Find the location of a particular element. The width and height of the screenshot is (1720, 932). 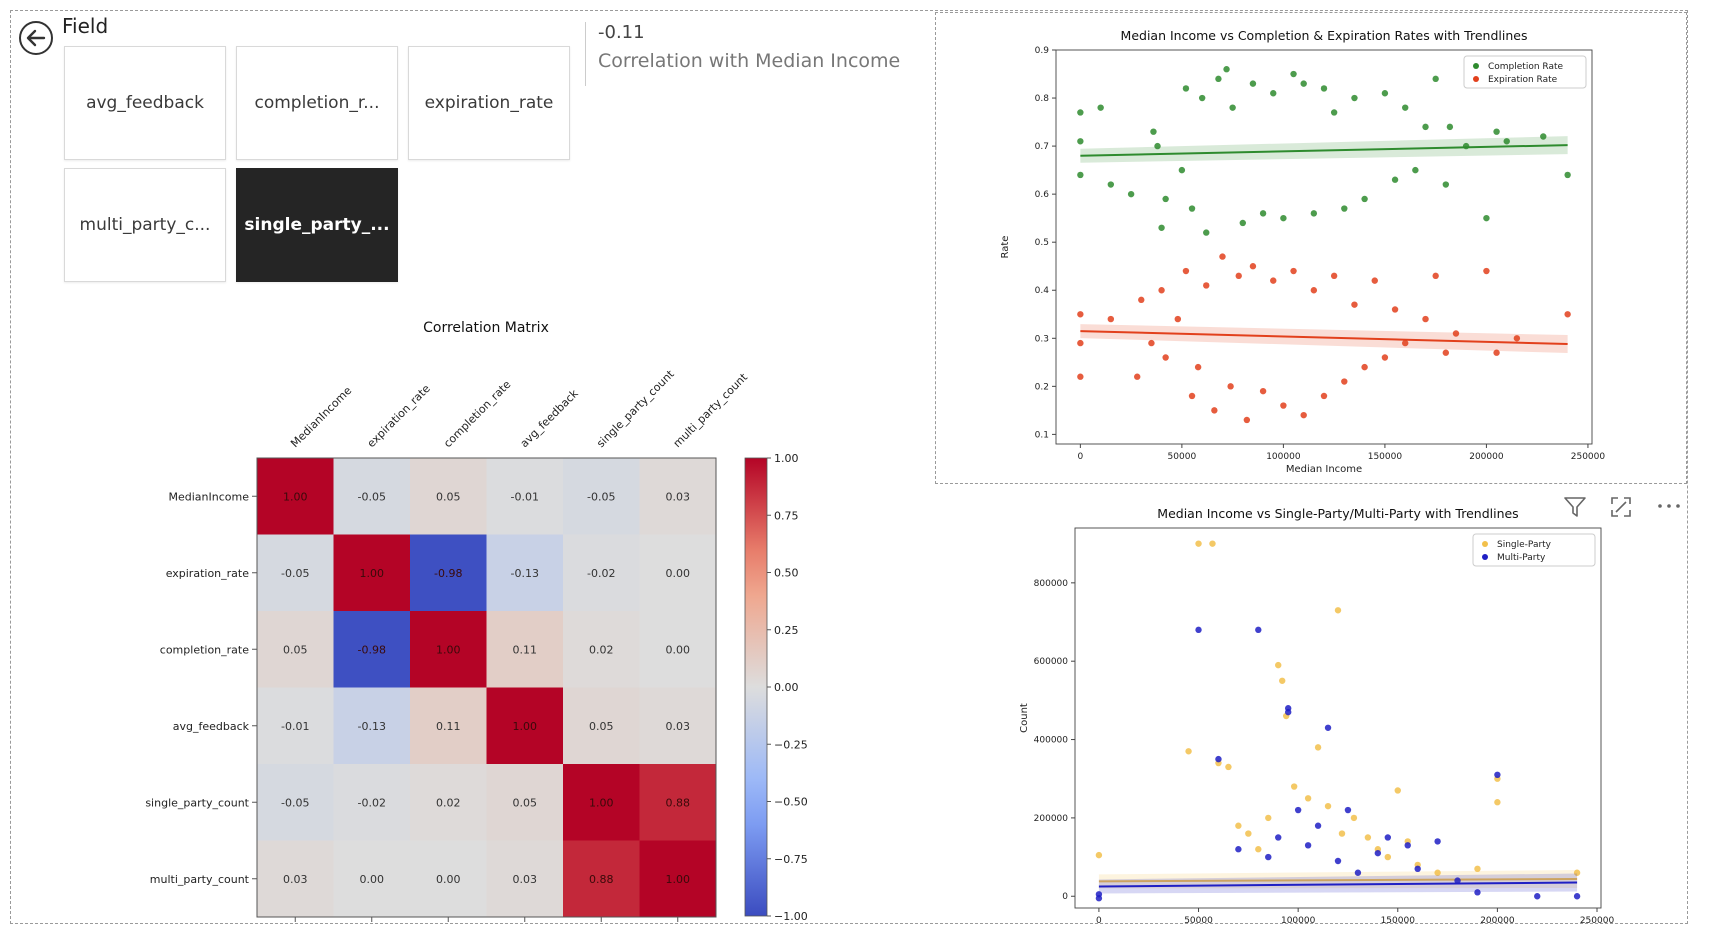

rates-scatter-y-tick-label: 0.1 is located at coordinates (1042, 435).